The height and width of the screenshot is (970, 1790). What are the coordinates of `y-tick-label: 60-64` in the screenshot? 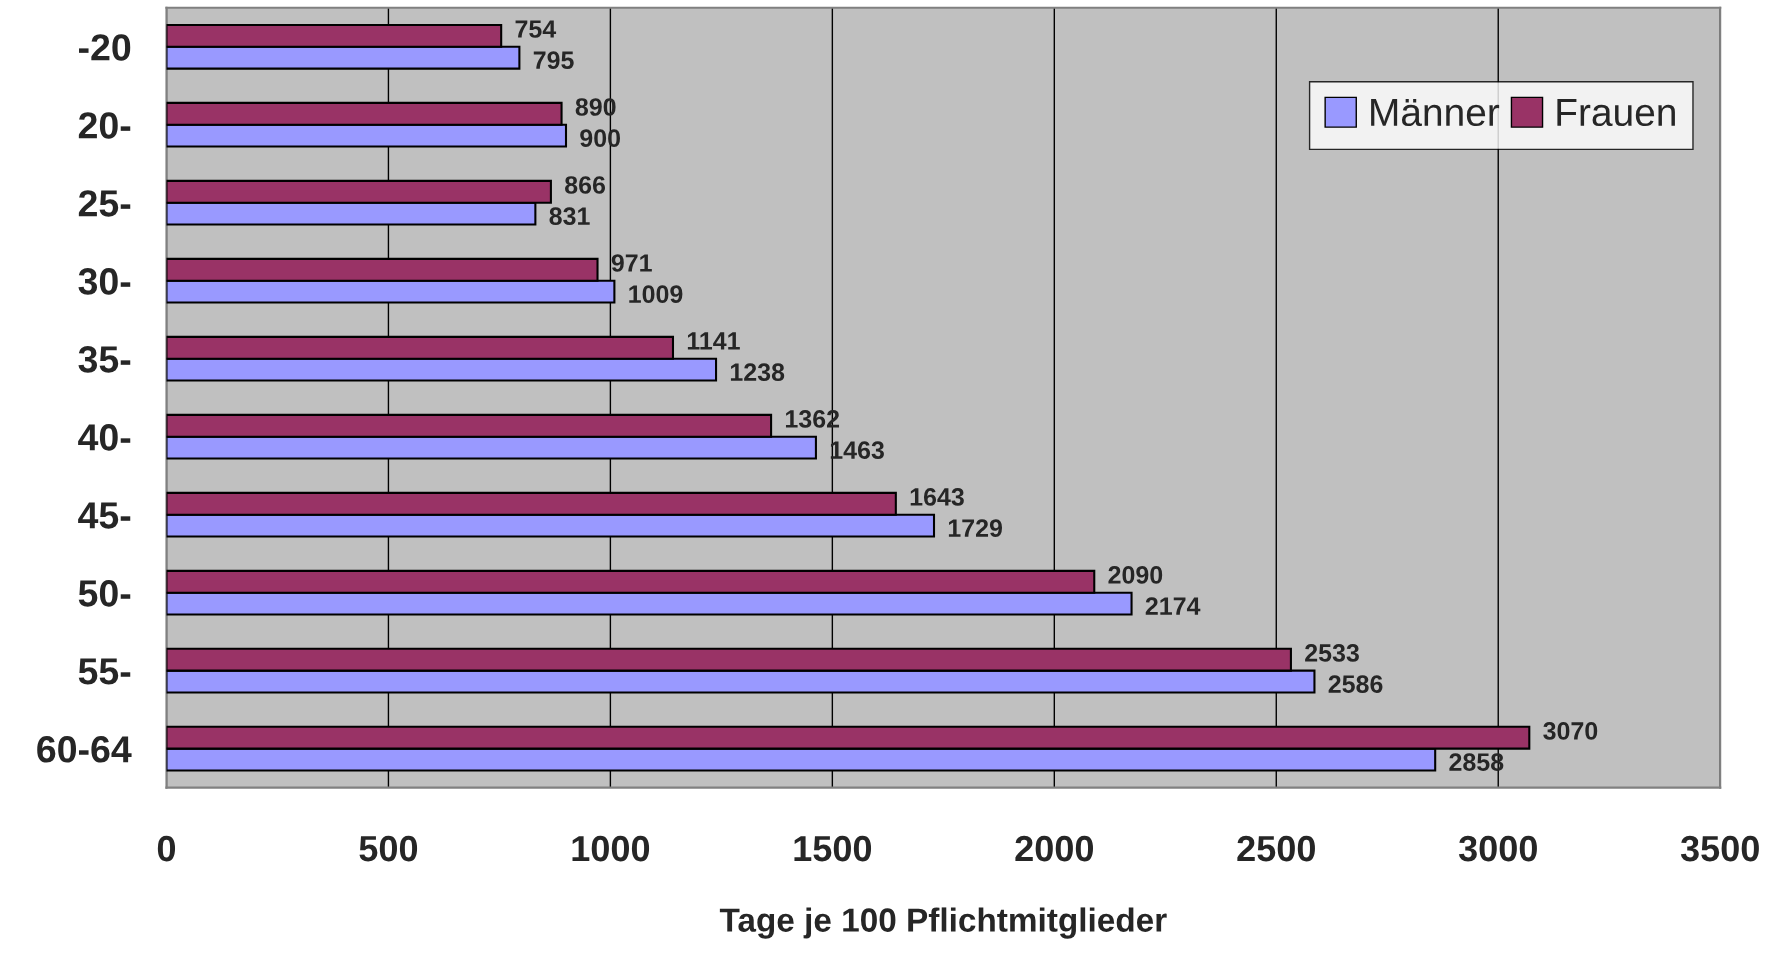 It's located at (84, 749).